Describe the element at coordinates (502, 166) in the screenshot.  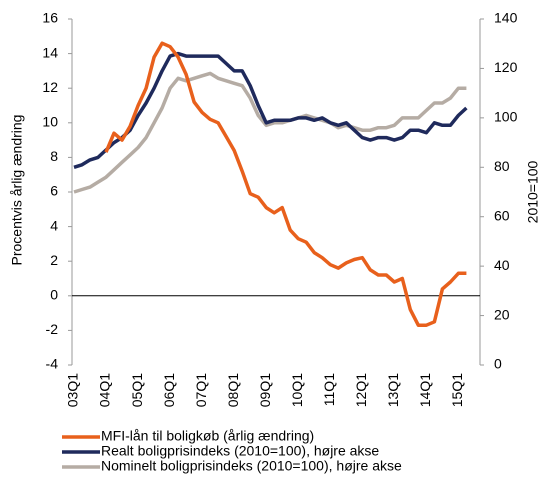
I see `y2-tick-label: 80` at that location.